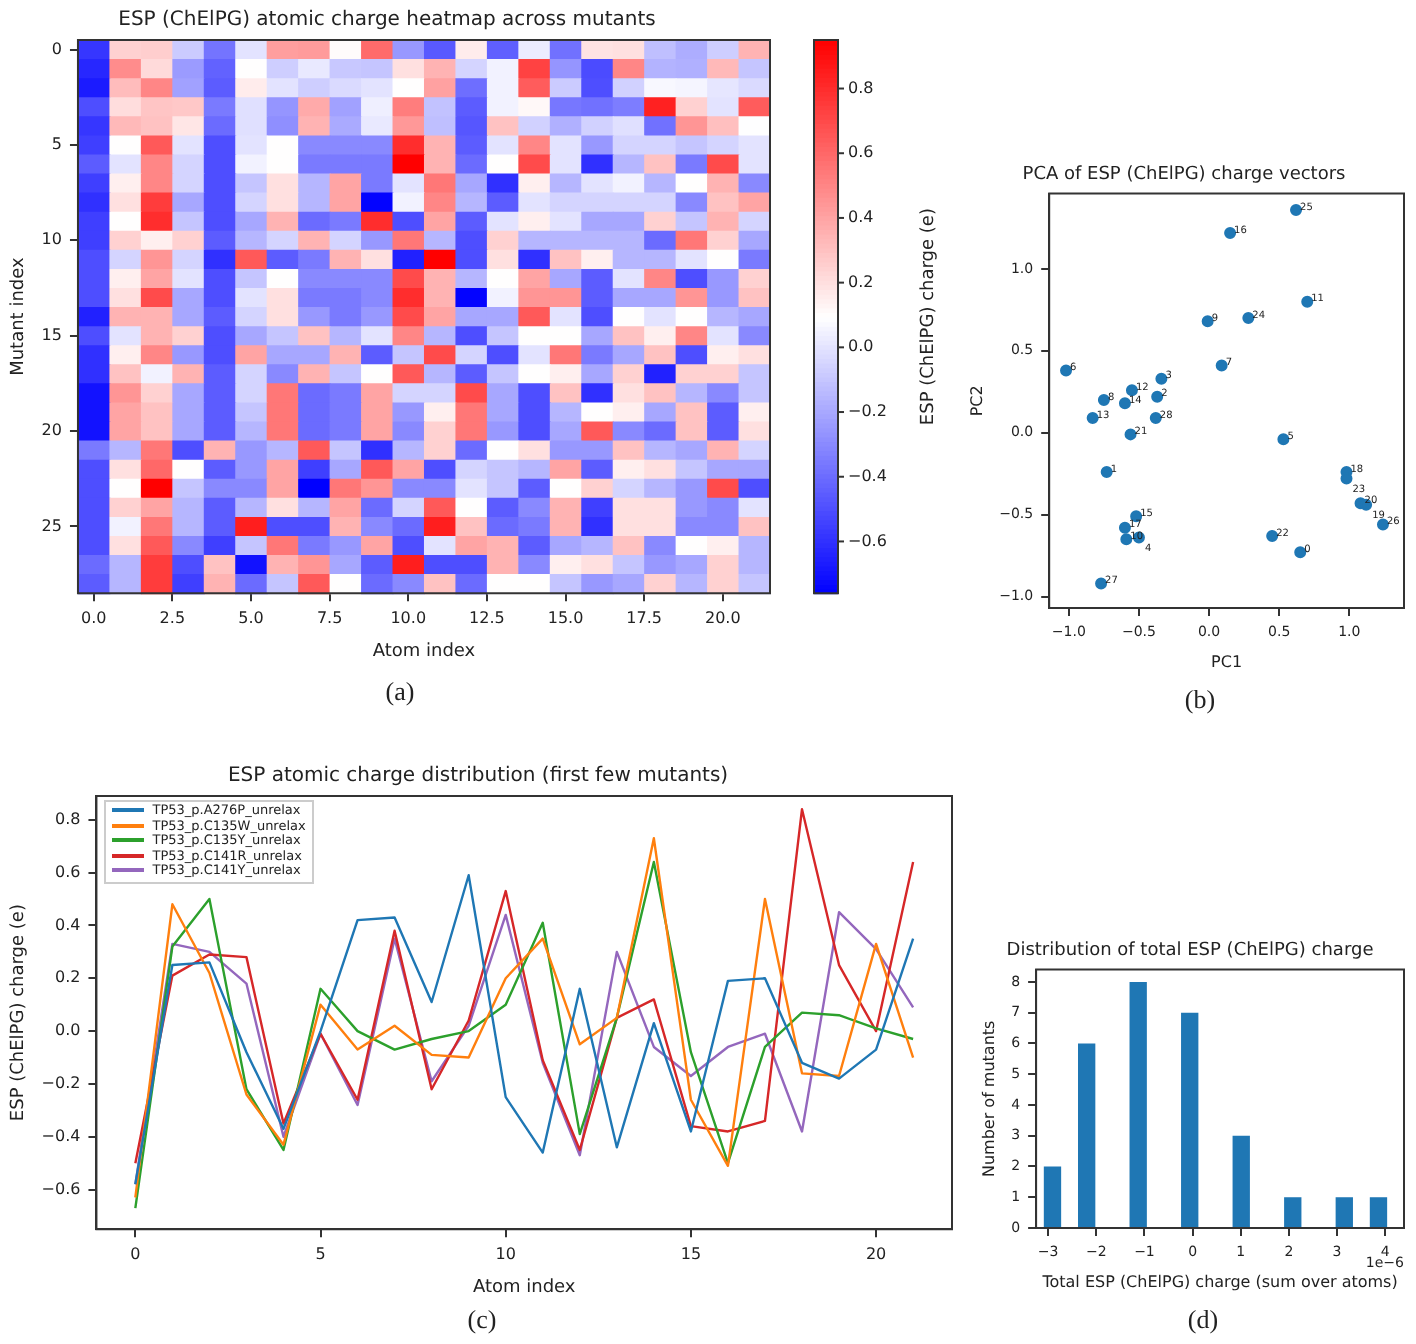 Image resolution: width=1416 pixels, height=1344 pixels. What do you see at coordinates (400, 692) in the screenshot?
I see `text: (a)` at bounding box center [400, 692].